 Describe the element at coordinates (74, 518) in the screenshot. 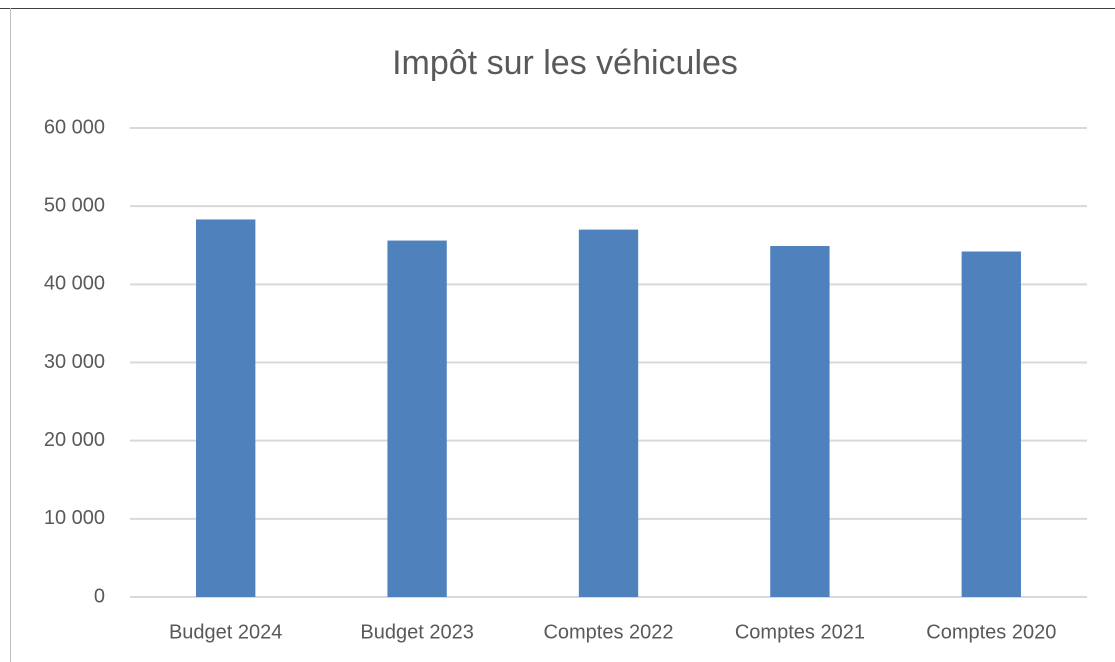

I see `y-tick-label: 10 000` at that location.